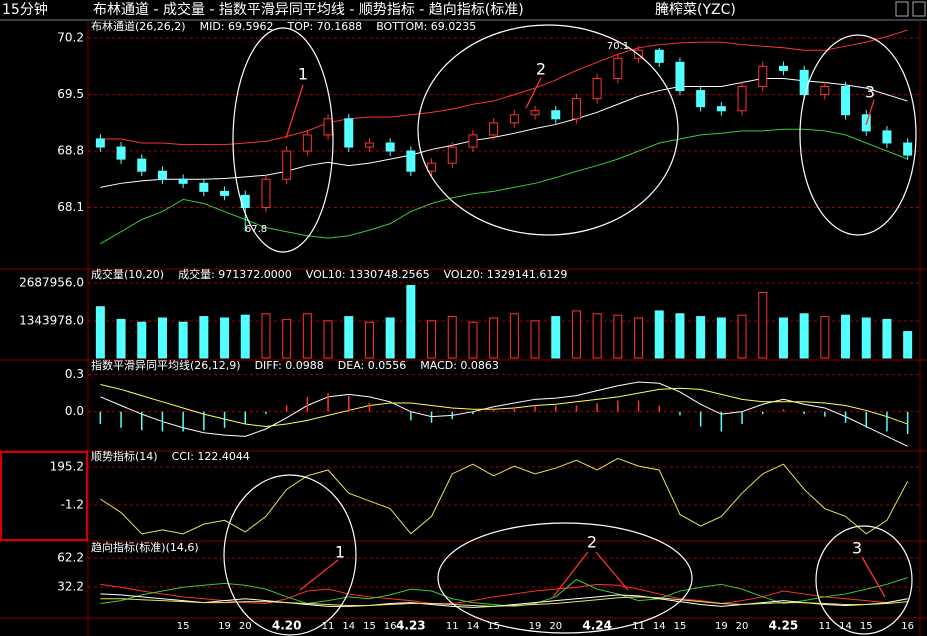  I want to click on legend-item: MID: 69.5962, so click(237, 26).